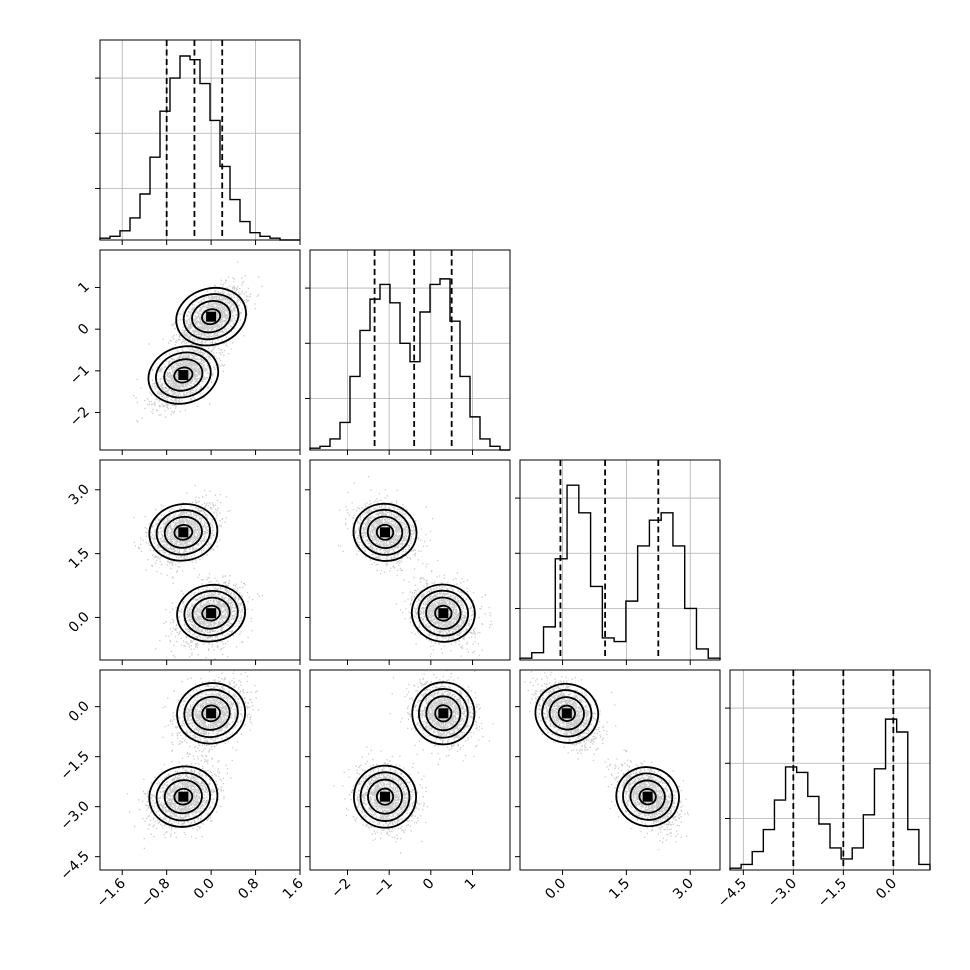 This screenshot has height=970, width=970. I want to click on xlabel-tick-0-3: 0.8, so click(248, 889).